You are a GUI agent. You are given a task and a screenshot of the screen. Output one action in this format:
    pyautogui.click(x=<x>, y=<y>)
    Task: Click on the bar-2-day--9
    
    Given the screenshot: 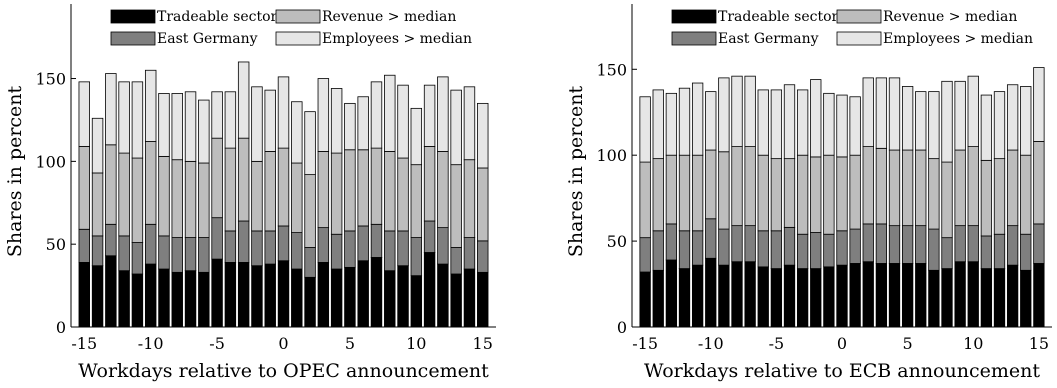 What is the action you would take?
    pyautogui.click(x=724, y=247)
    